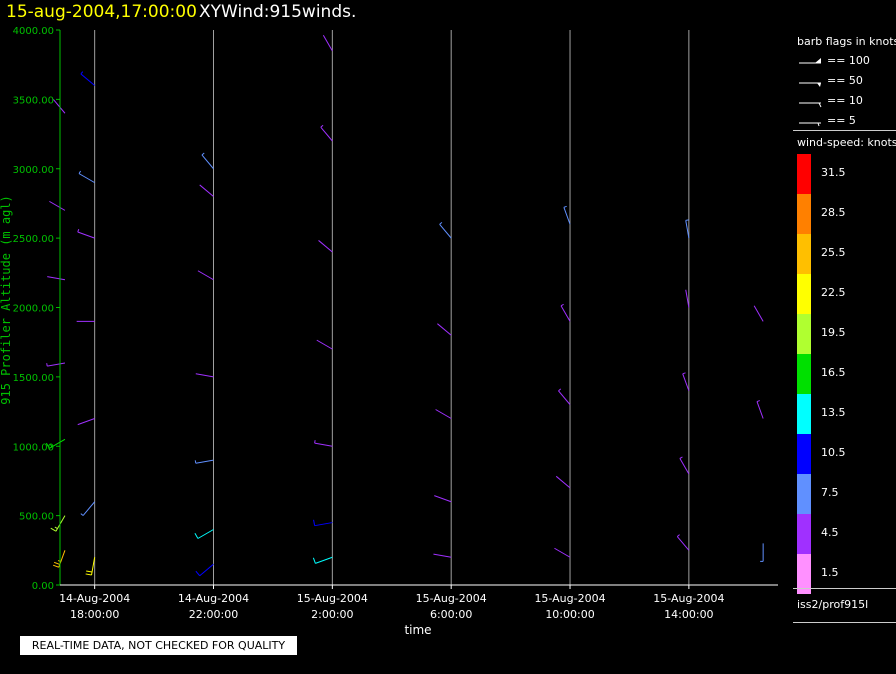  I want to click on y-tick-label: 1500.00, so click(33, 378).